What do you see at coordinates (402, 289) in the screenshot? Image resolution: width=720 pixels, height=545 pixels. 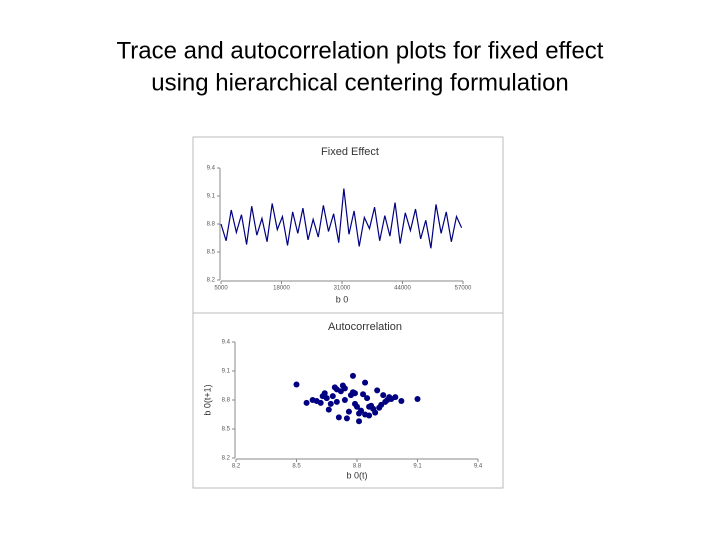 I see `x-tick-label: 44000` at bounding box center [402, 289].